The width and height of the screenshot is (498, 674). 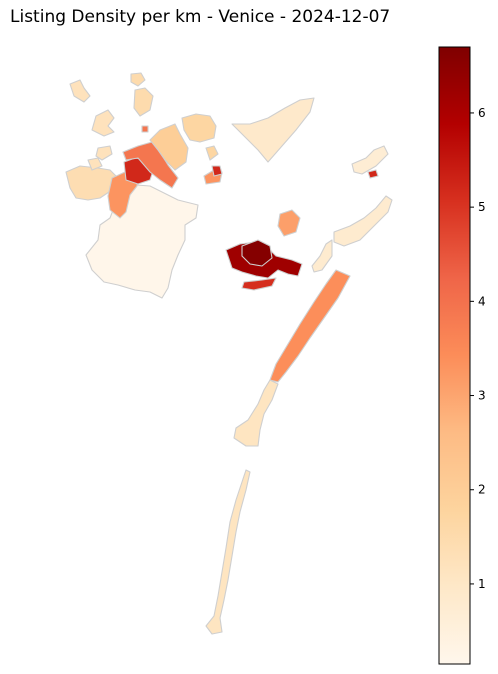 What do you see at coordinates (142, 241) in the screenshot?
I see `district-marghera` at bounding box center [142, 241].